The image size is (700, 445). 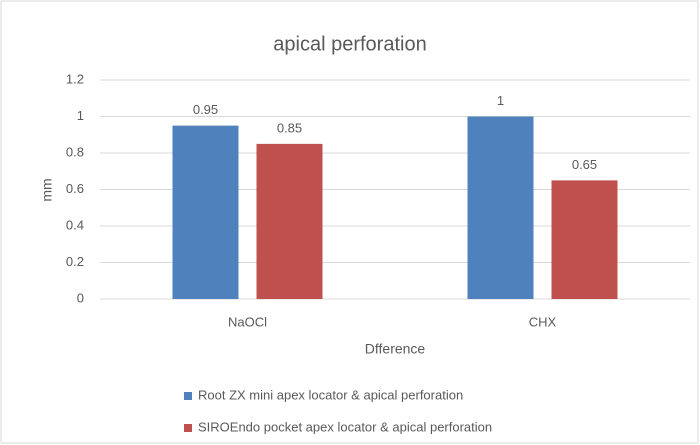 I want to click on y-tick-label: 0, so click(x=80, y=297).